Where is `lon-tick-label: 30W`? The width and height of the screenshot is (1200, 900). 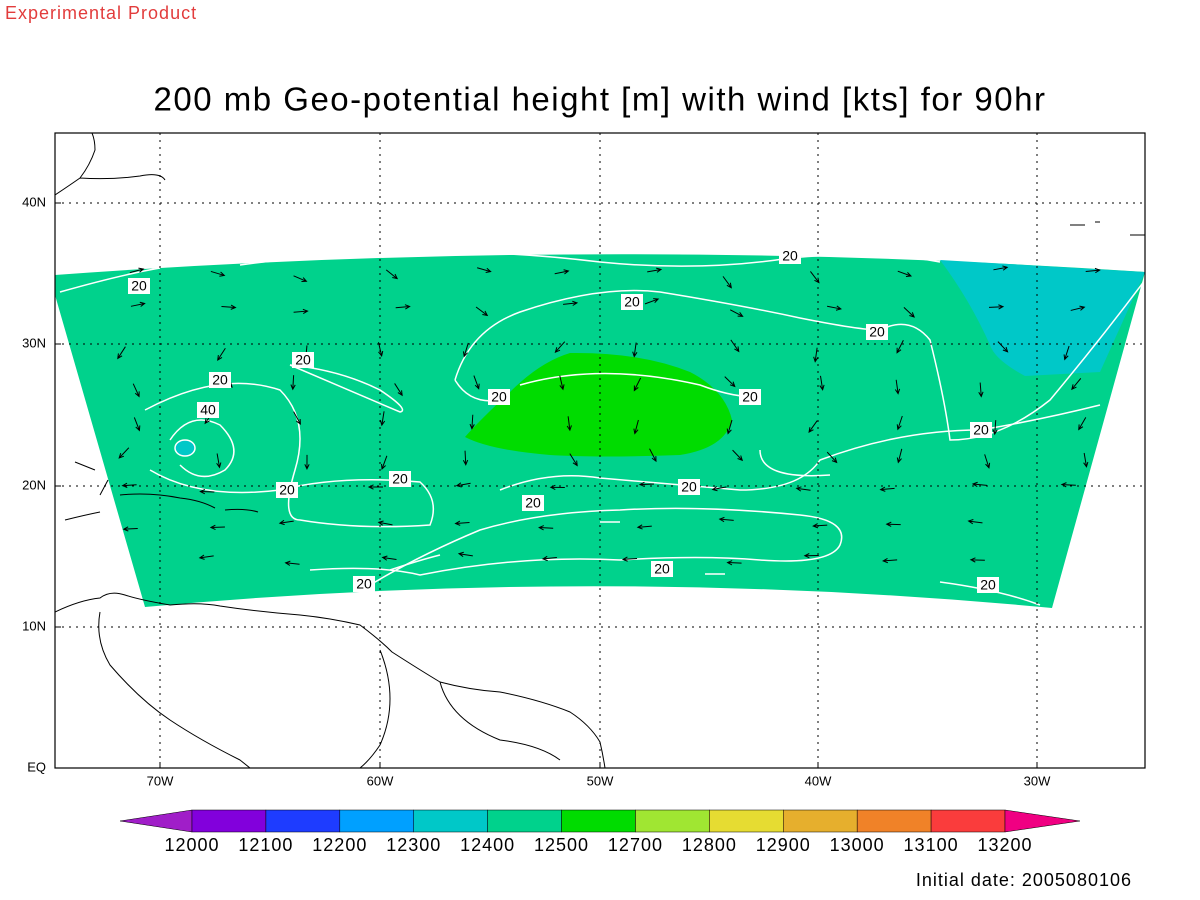 lon-tick-label: 30W is located at coordinates (1037, 780).